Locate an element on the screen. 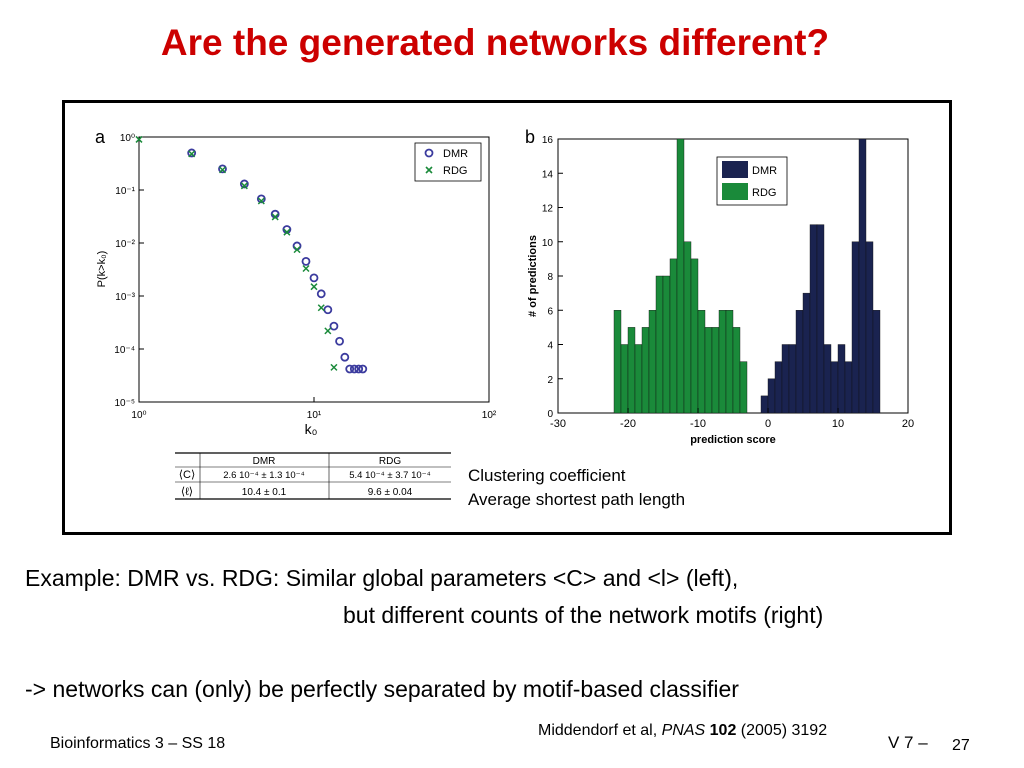 This screenshot has height=768, width=1024. citation-authors: Middendorf et al, is located at coordinates (600, 730).